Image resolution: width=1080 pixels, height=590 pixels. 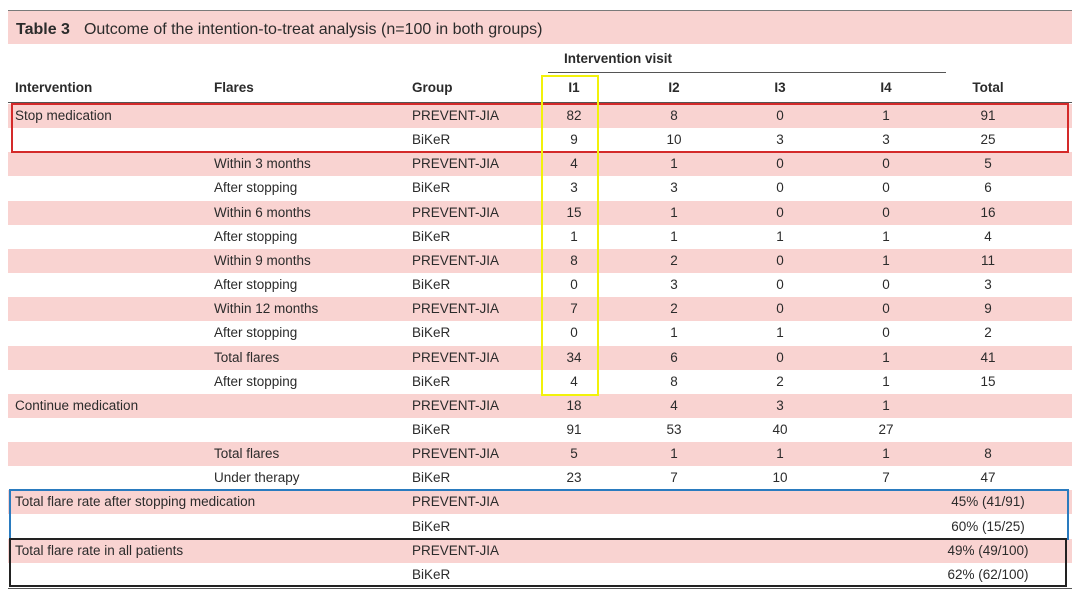 What do you see at coordinates (540, 454) in the screenshot?
I see `table-row: Total flares PREVENT-JIA 5 1 1 1 8` at bounding box center [540, 454].